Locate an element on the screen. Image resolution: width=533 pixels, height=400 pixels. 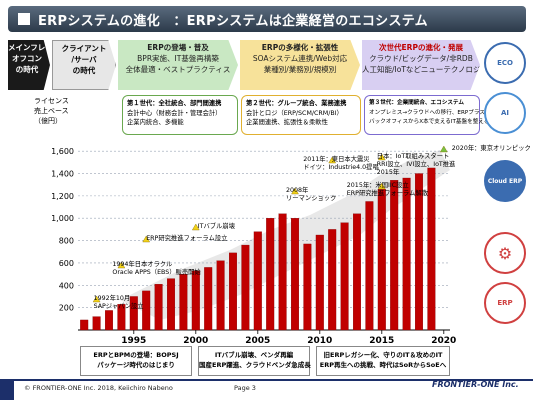
x-tick-label: 2020 is located at coordinates (443, 341).